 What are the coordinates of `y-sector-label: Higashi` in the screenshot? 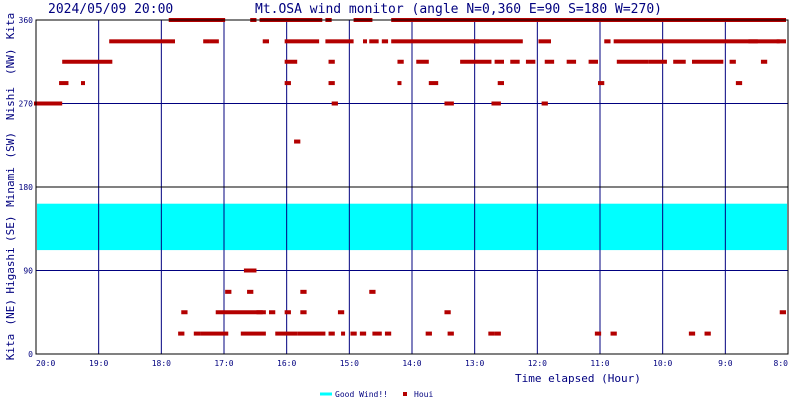 It's located at (10, 270).